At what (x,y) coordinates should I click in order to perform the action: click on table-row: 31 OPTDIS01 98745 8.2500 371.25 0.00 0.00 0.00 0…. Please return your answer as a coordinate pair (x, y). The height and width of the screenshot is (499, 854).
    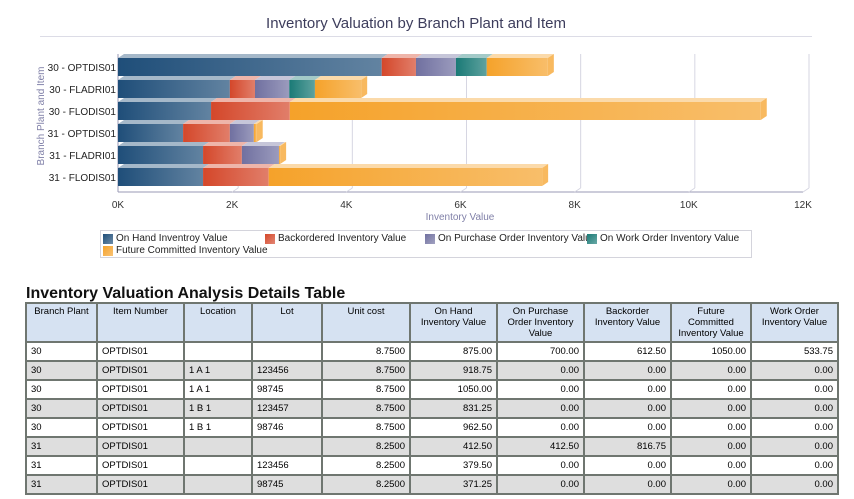
    Looking at the image, I should click on (432, 484).